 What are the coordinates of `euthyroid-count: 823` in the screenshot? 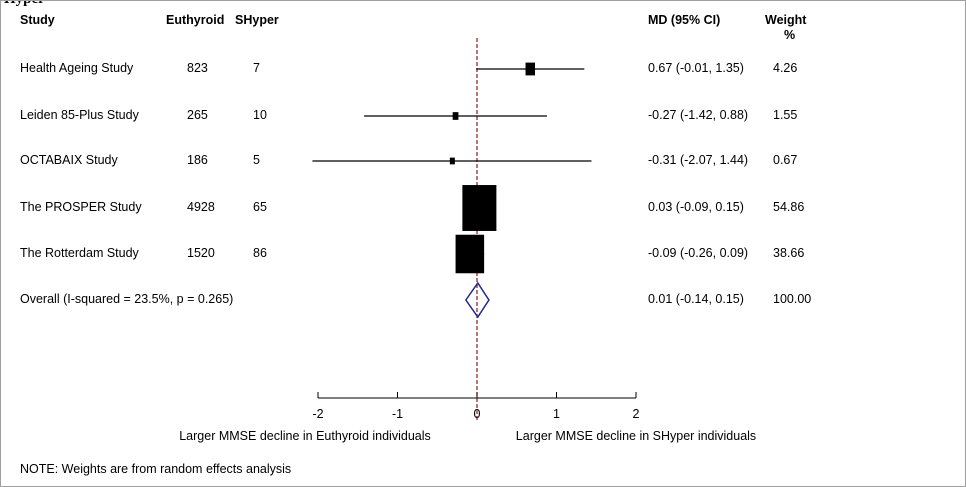 It's located at (197, 68).